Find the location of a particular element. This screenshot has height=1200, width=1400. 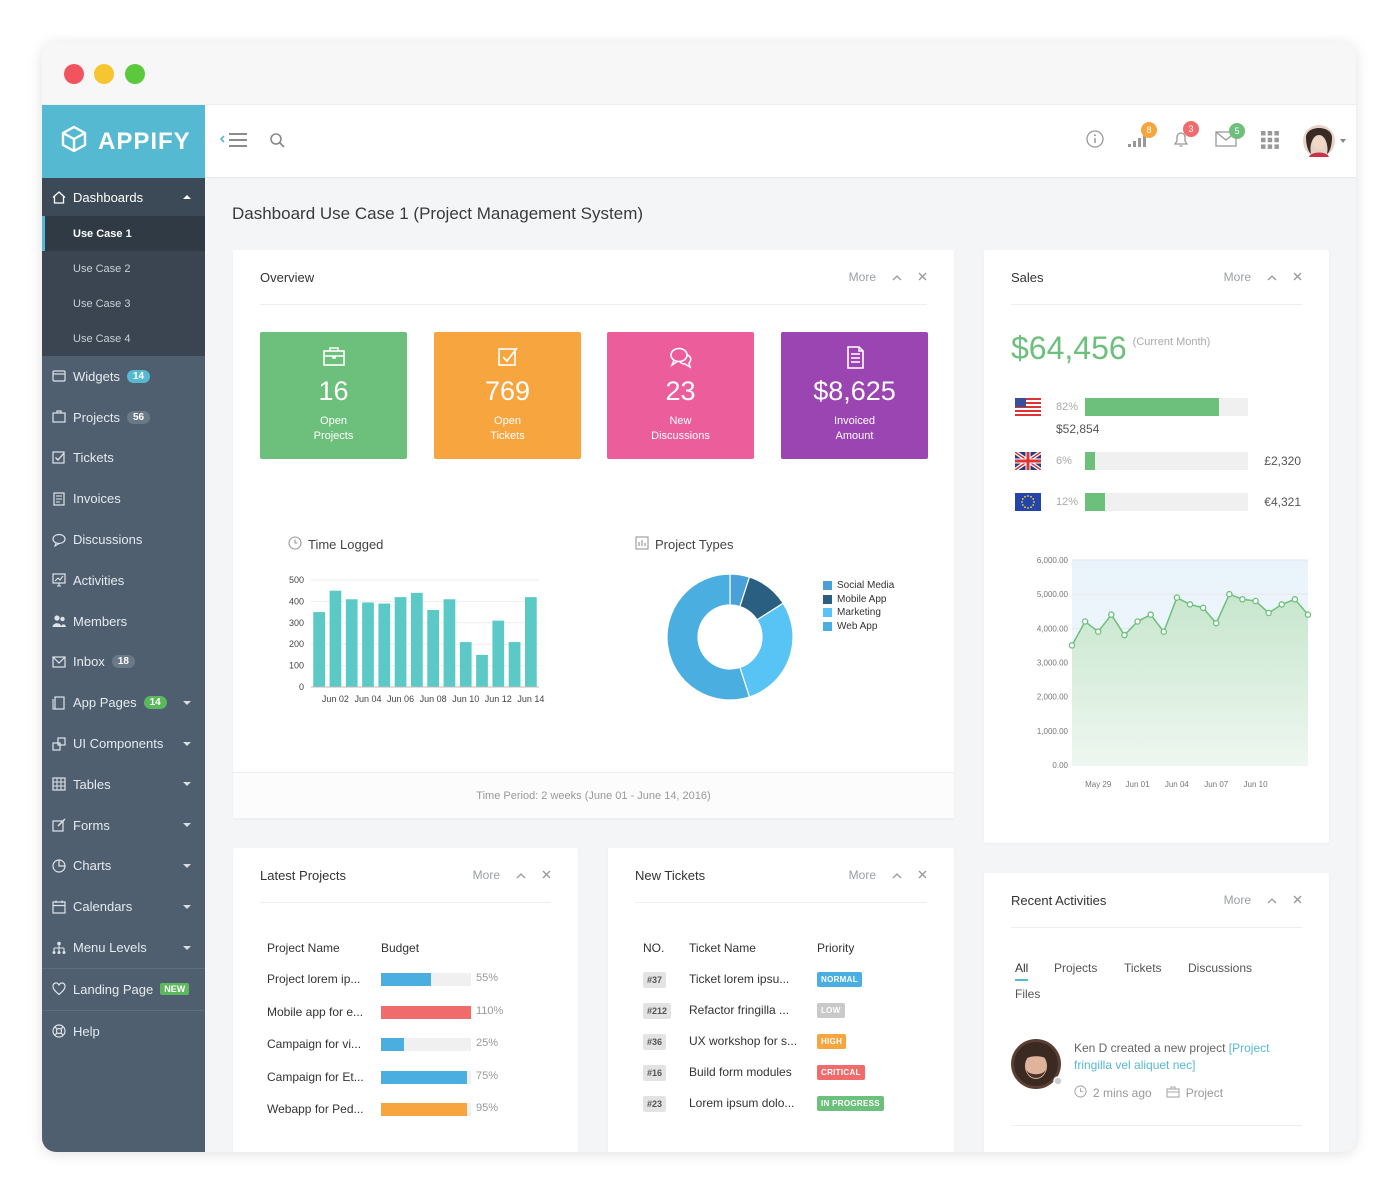

sidebar-item-tickets: Tickets is located at coordinates (123, 458).